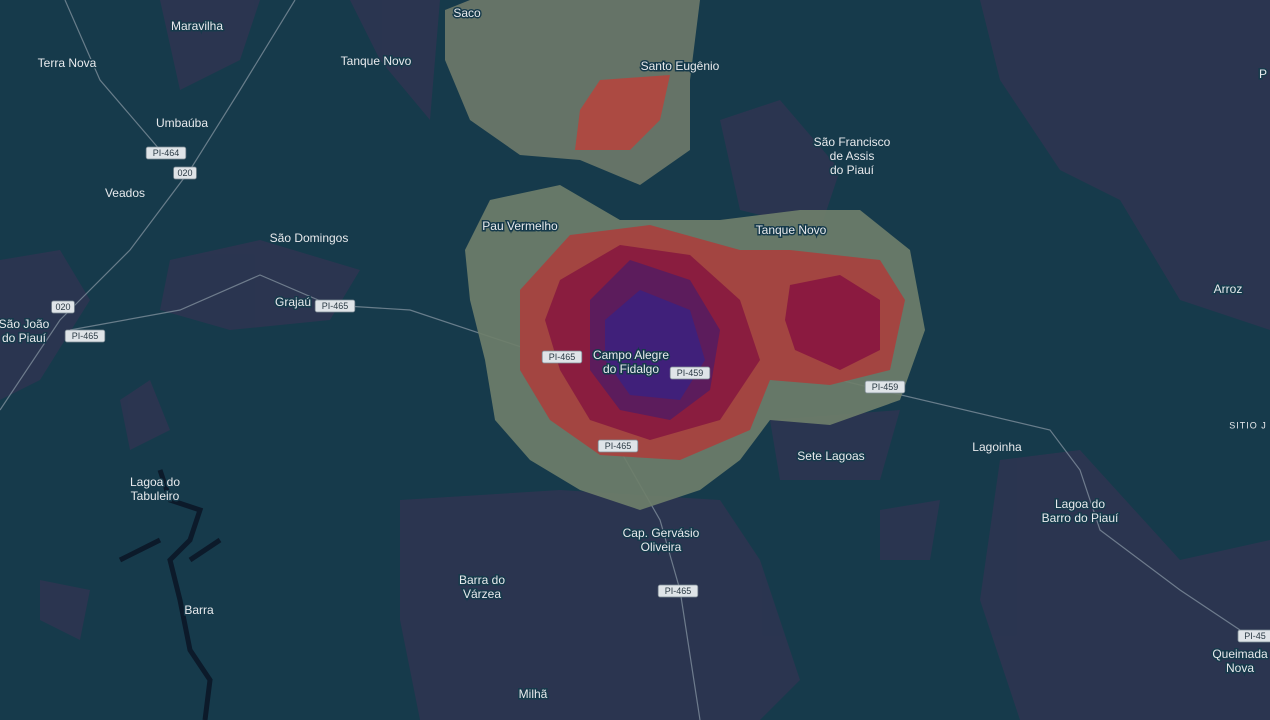 The image size is (1270, 720). What do you see at coordinates (1263, 74) in the screenshot?
I see `place-label: P` at bounding box center [1263, 74].